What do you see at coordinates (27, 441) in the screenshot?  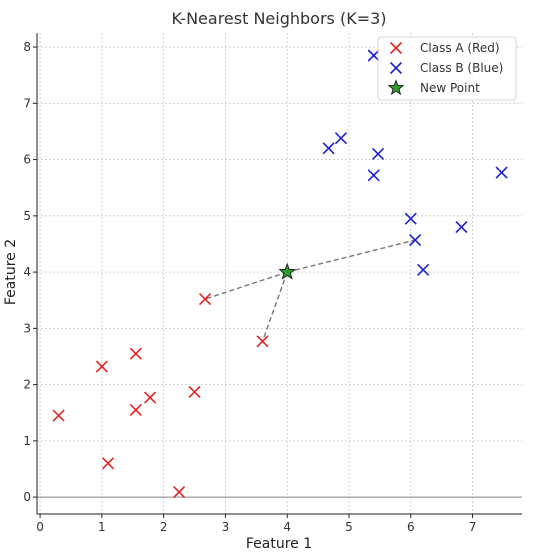 I see `y-tick-label: 1` at bounding box center [27, 441].